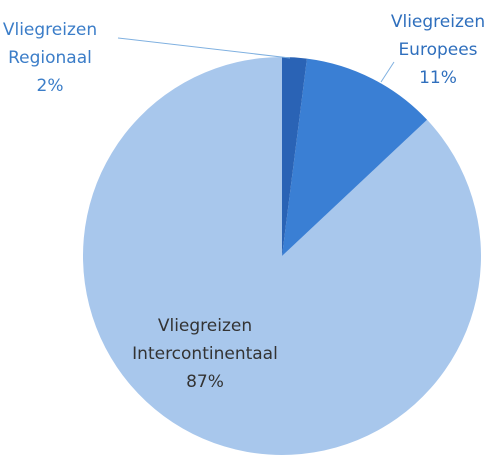 Image resolution: width=496 pixels, height=461 pixels. Describe the element at coordinates (205, 382) in the screenshot. I see `value-label: 87%` at that location.